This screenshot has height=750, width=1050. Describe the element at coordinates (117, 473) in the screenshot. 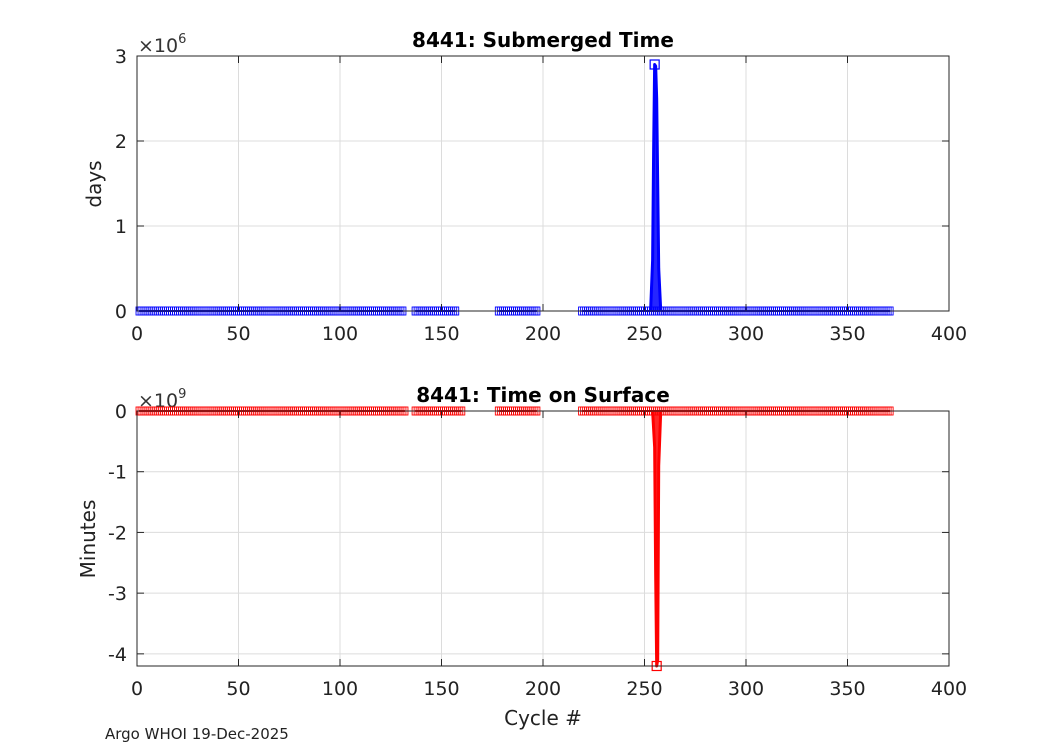

I see `y-tick-label: -1` at that location.